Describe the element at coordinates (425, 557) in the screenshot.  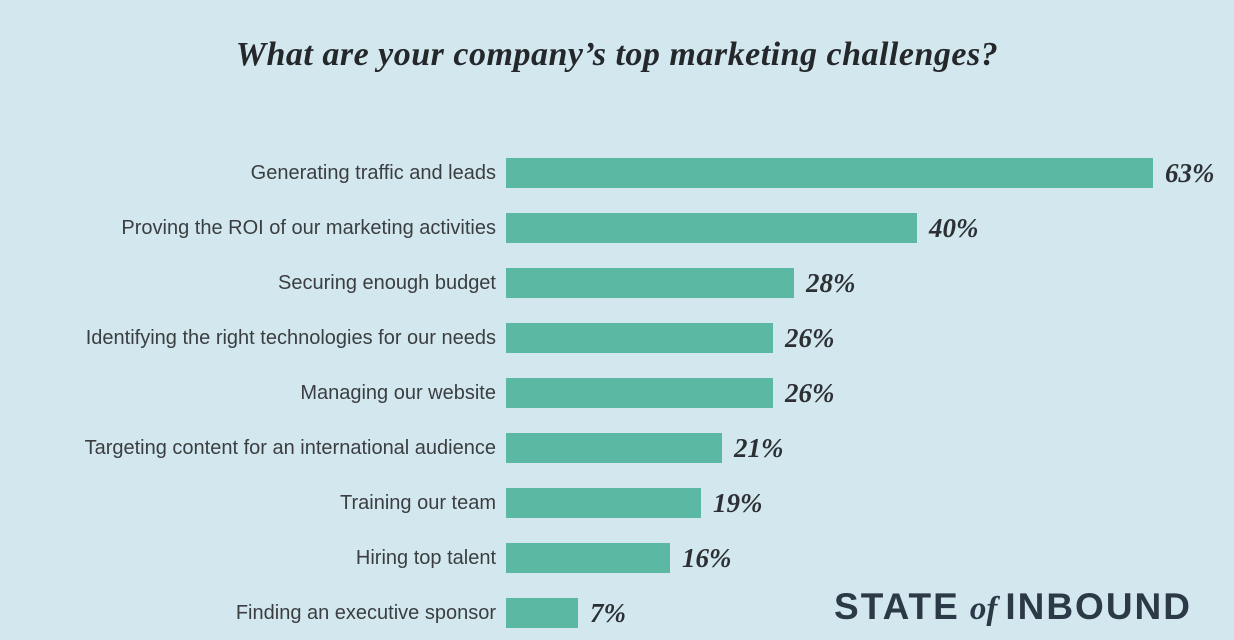
I see `category-label: Hiring top talent` at that location.